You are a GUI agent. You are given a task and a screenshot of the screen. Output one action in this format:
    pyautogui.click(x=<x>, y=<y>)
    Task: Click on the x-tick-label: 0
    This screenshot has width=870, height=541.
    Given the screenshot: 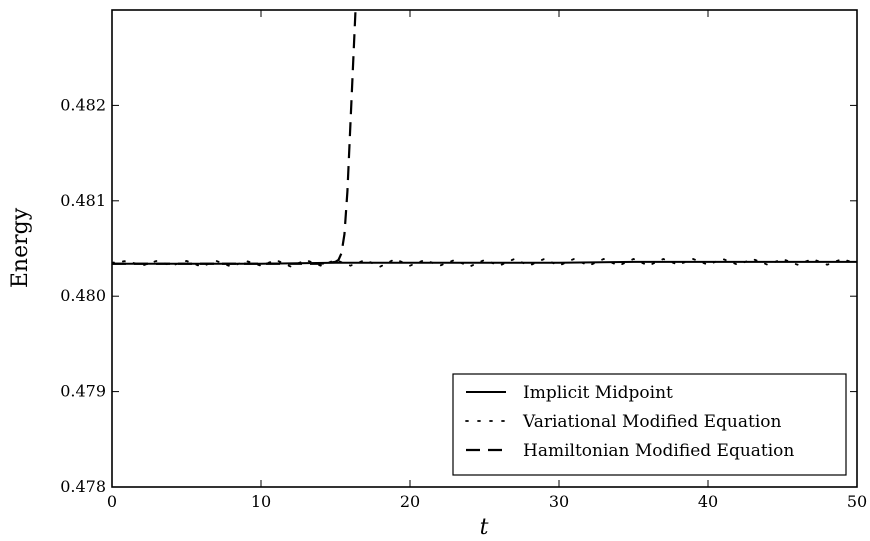 What is the action you would take?
    pyautogui.click(x=112, y=501)
    